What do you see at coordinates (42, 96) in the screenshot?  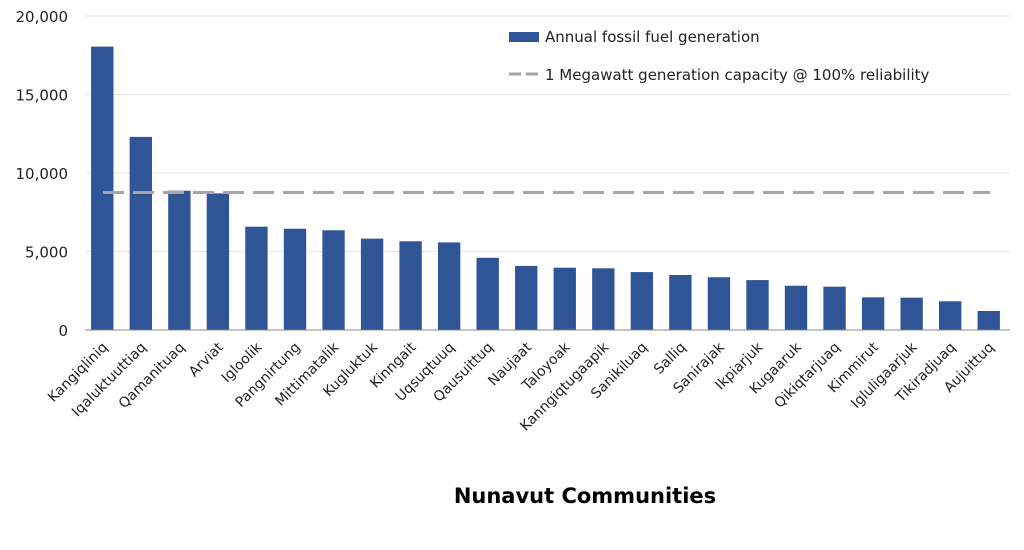 I see `y-tick-label: 15,000` at bounding box center [42, 96].